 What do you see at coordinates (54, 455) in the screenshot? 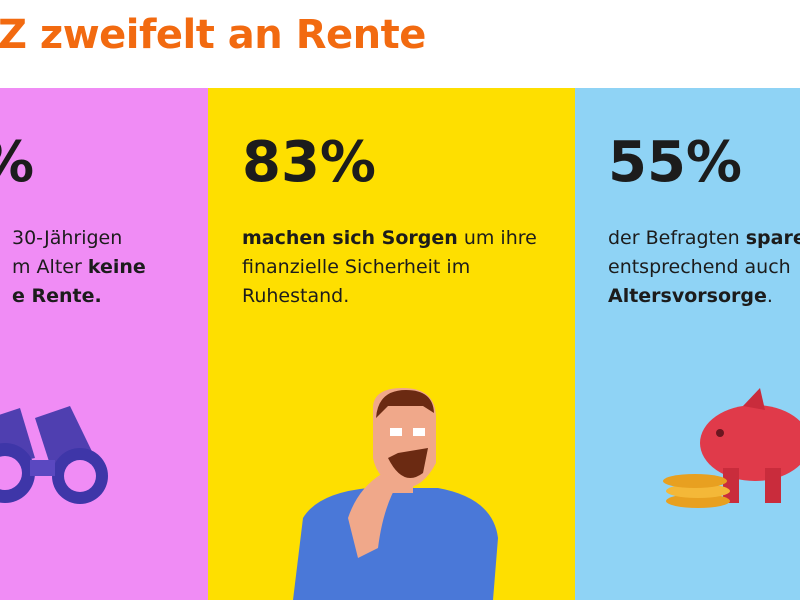
I see `binoculars-icon` at bounding box center [54, 455].